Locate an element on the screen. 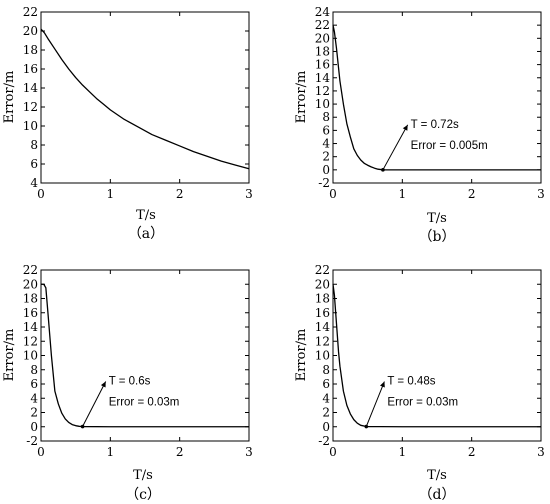 The width and height of the screenshot is (550, 504). annotation-time: T = 0.48s is located at coordinates (411, 382).